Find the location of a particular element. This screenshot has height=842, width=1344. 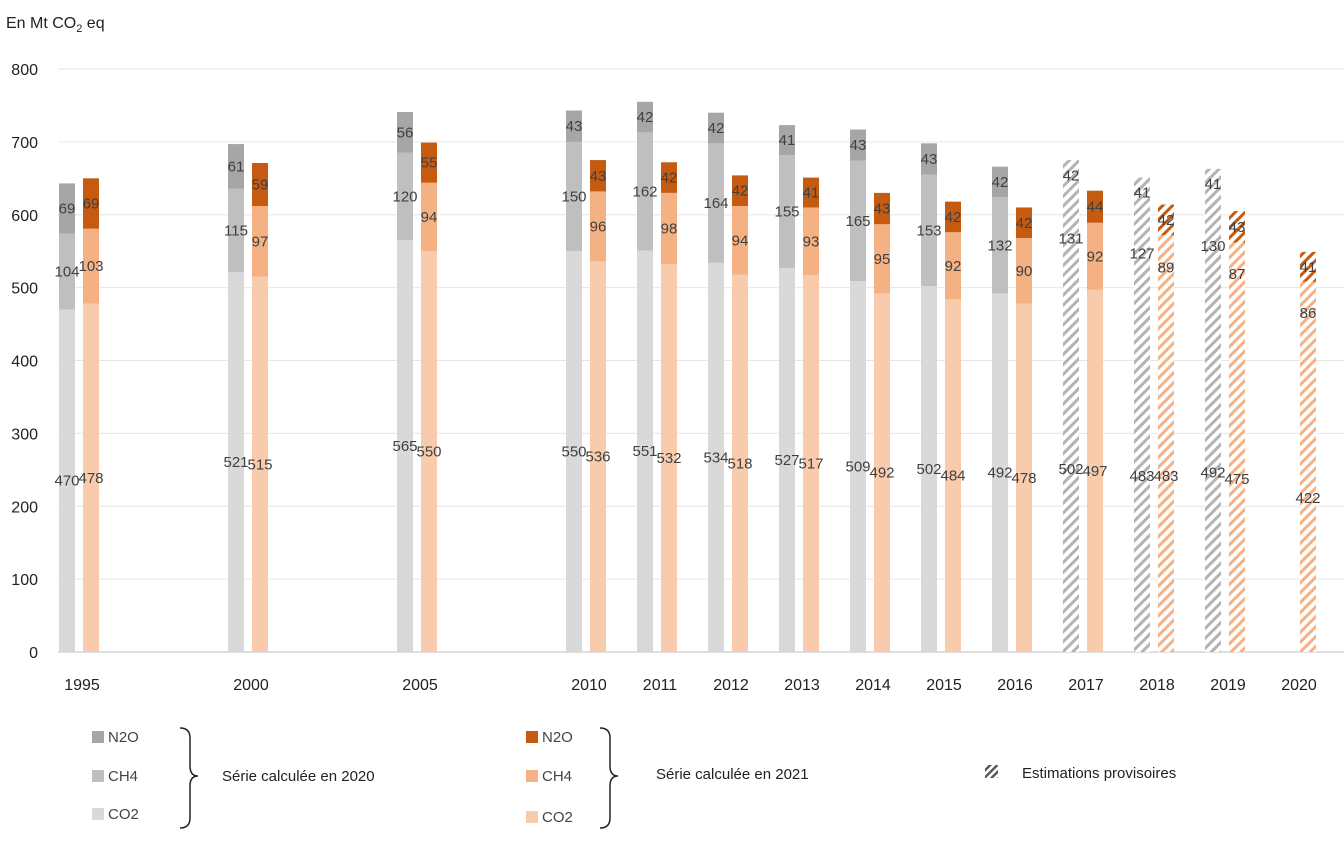

x-tick-label: 1995 is located at coordinates (82, 685).